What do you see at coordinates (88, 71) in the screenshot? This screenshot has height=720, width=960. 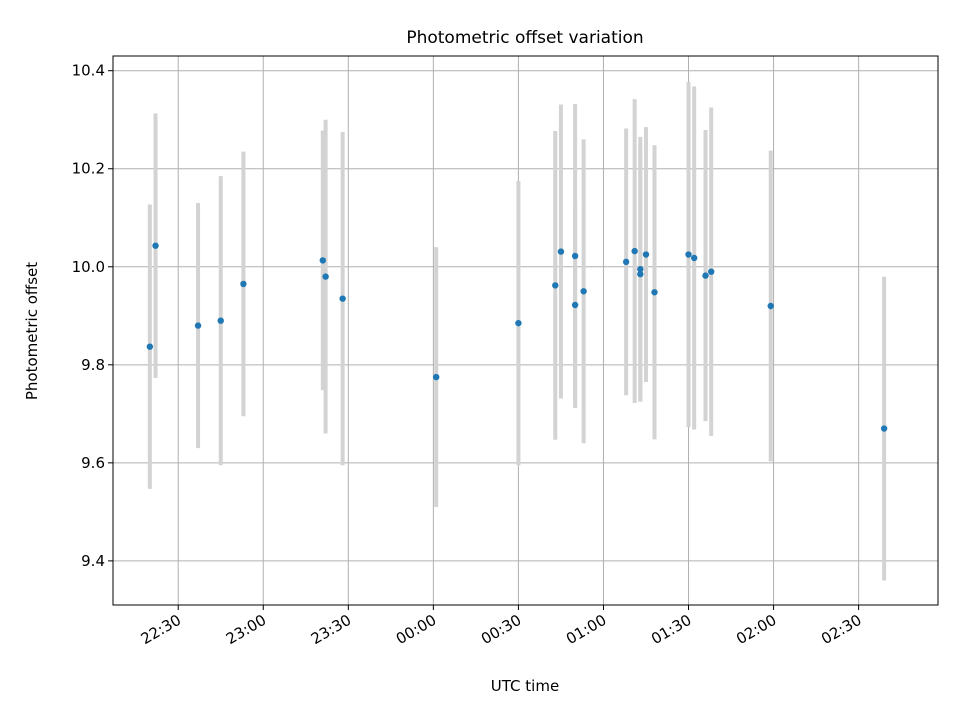 I see `y-tick-label: 10.4` at bounding box center [88, 71].